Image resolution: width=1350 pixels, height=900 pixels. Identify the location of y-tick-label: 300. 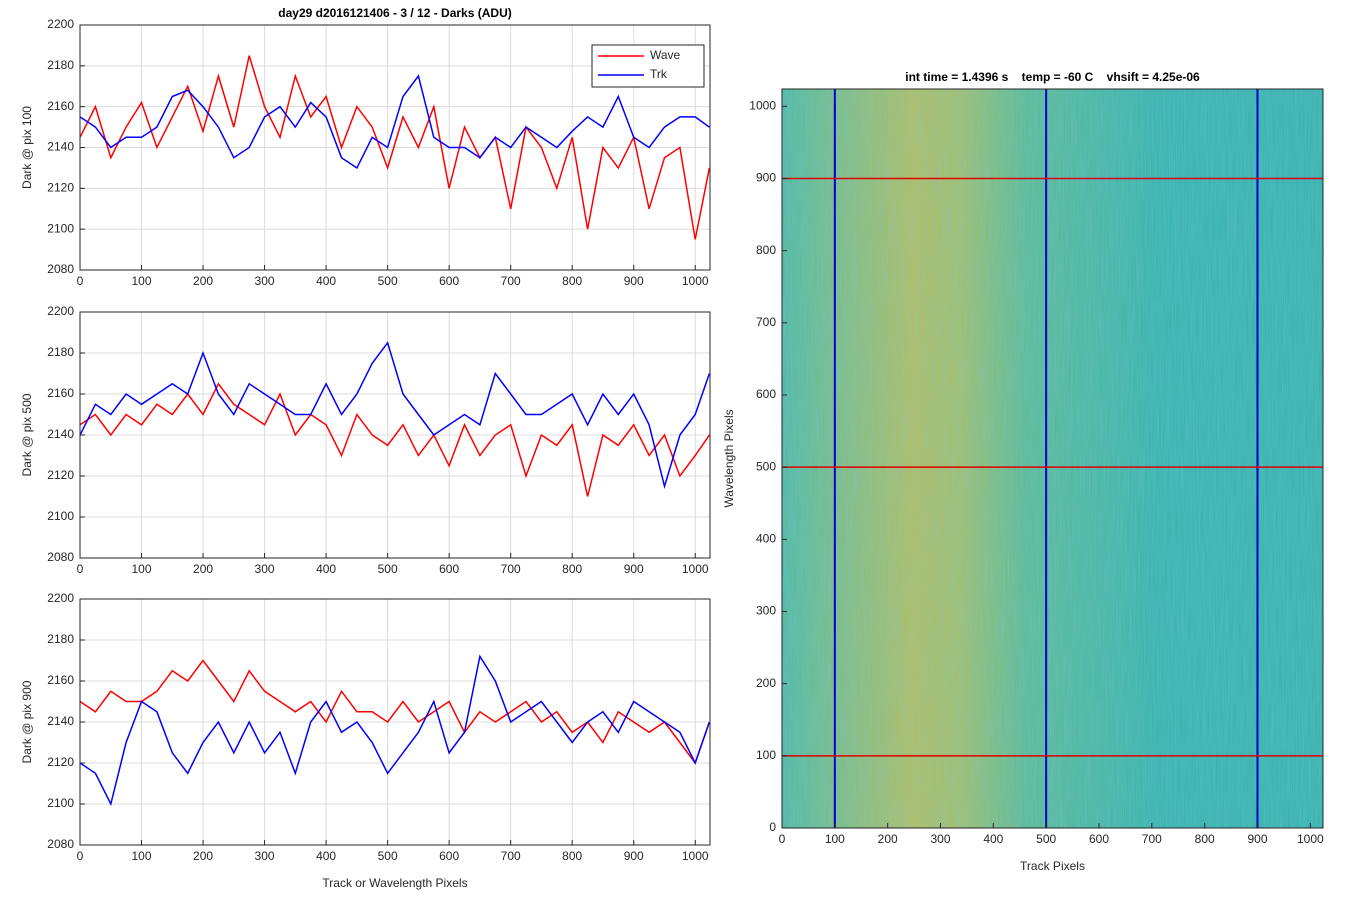
(766, 611).